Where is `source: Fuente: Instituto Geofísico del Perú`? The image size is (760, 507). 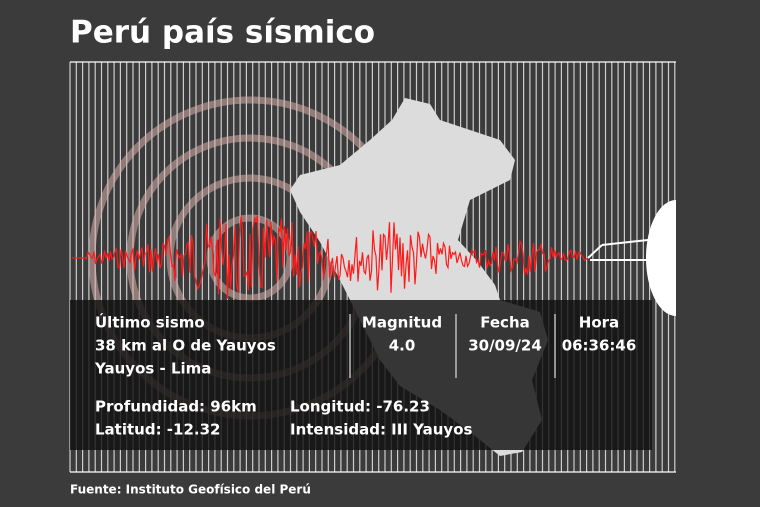
source: Fuente: Instituto Geofísico del Perú is located at coordinates (190, 490).